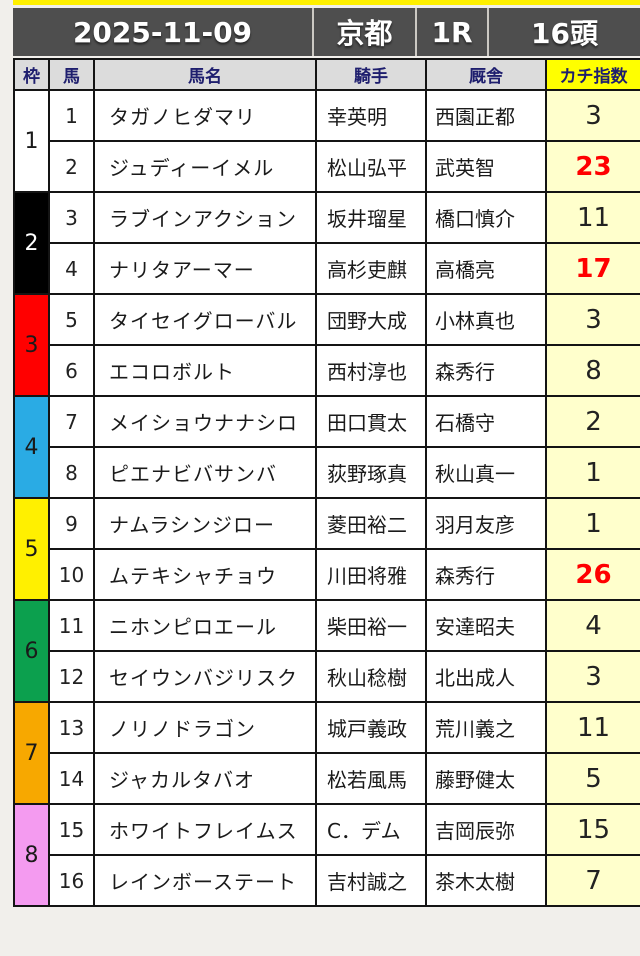 This screenshot has width=640, height=956. What do you see at coordinates (592, 778) in the screenshot?
I see `index-value: 5` at bounding box center [592, 778].